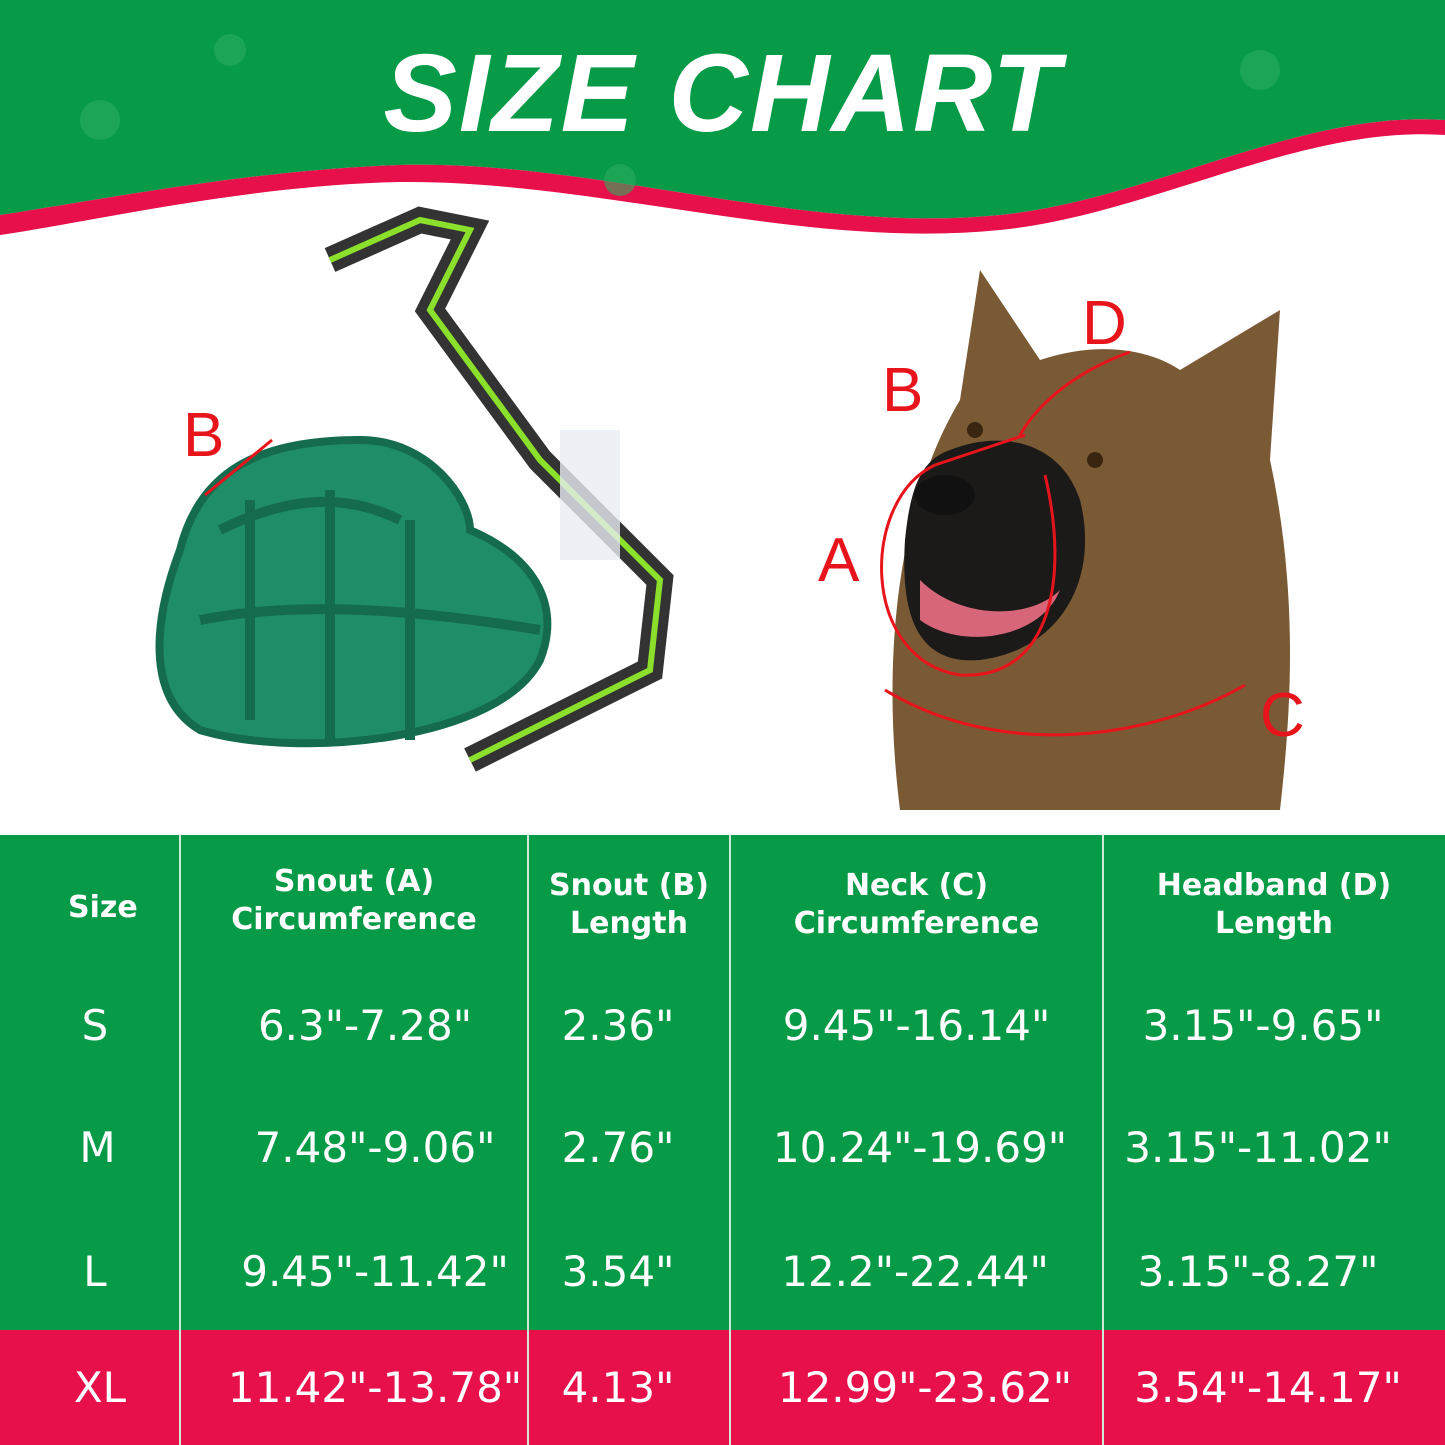 The width and height of the screenshot is (1445, 1445). What do you see at coordinates (1091, 540) in the screenshot?
I see `dog-image` at bounding box center [1091, 540].